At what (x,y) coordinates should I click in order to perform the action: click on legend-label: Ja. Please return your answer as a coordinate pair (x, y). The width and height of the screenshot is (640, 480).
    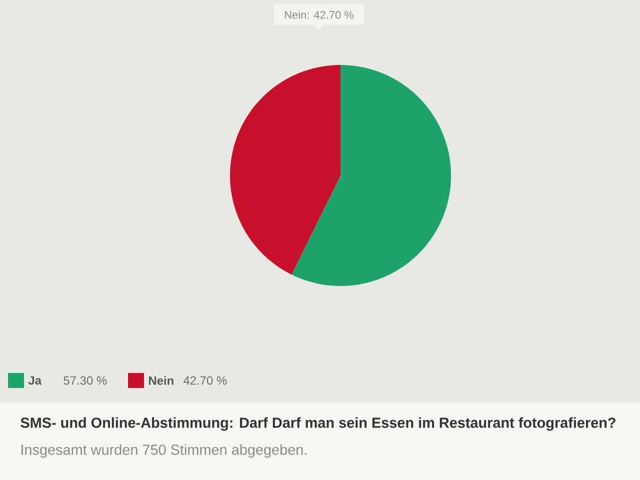
    Looking at the image, I should click on (35, 380).